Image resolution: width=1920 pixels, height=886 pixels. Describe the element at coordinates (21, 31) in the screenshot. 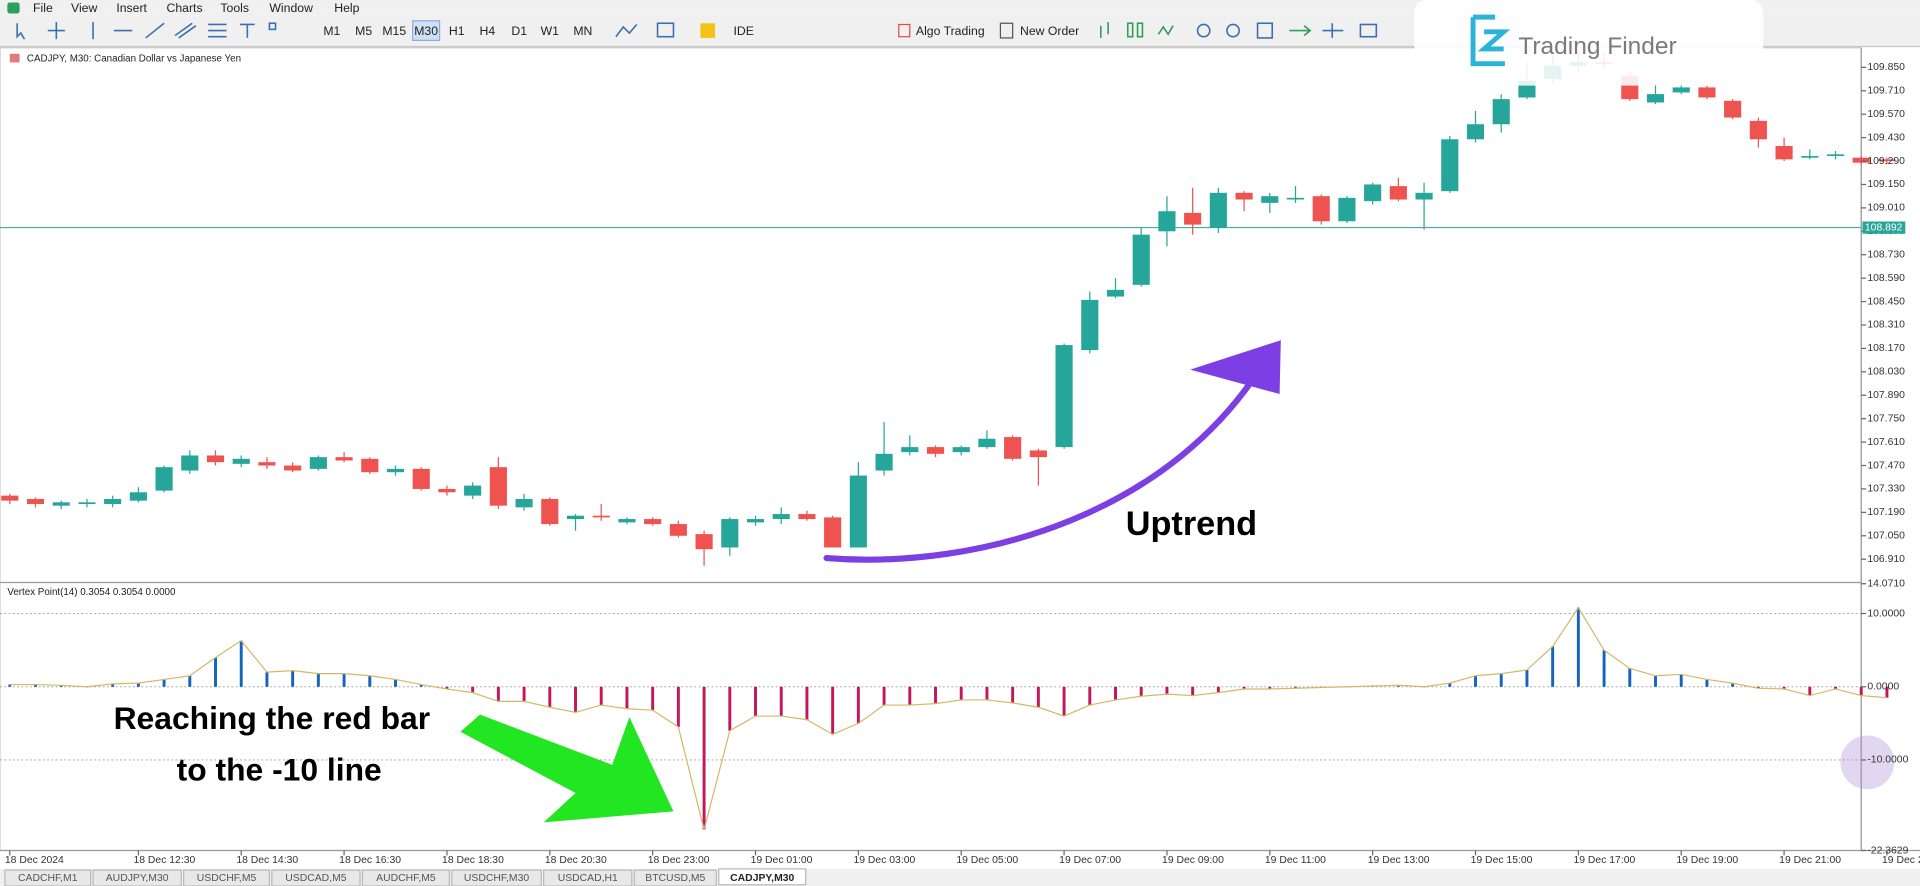

I see `cursor-icon` at that location.